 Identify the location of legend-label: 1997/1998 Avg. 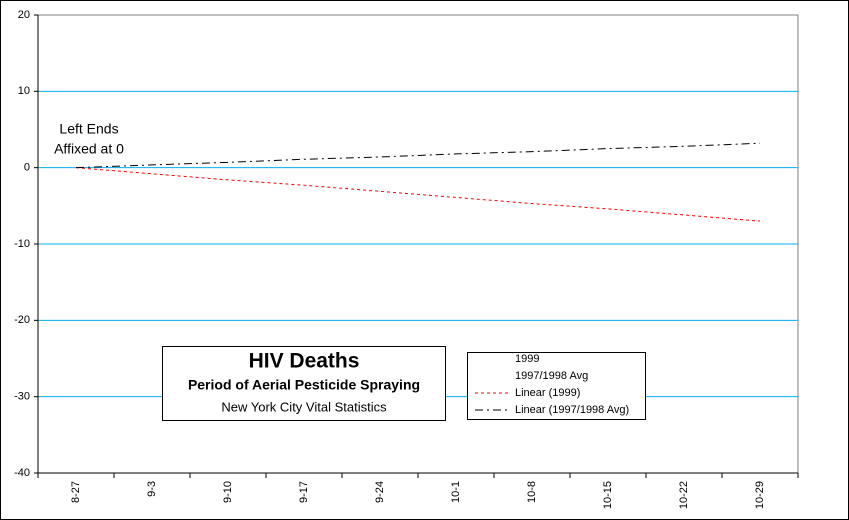
(551, 376).